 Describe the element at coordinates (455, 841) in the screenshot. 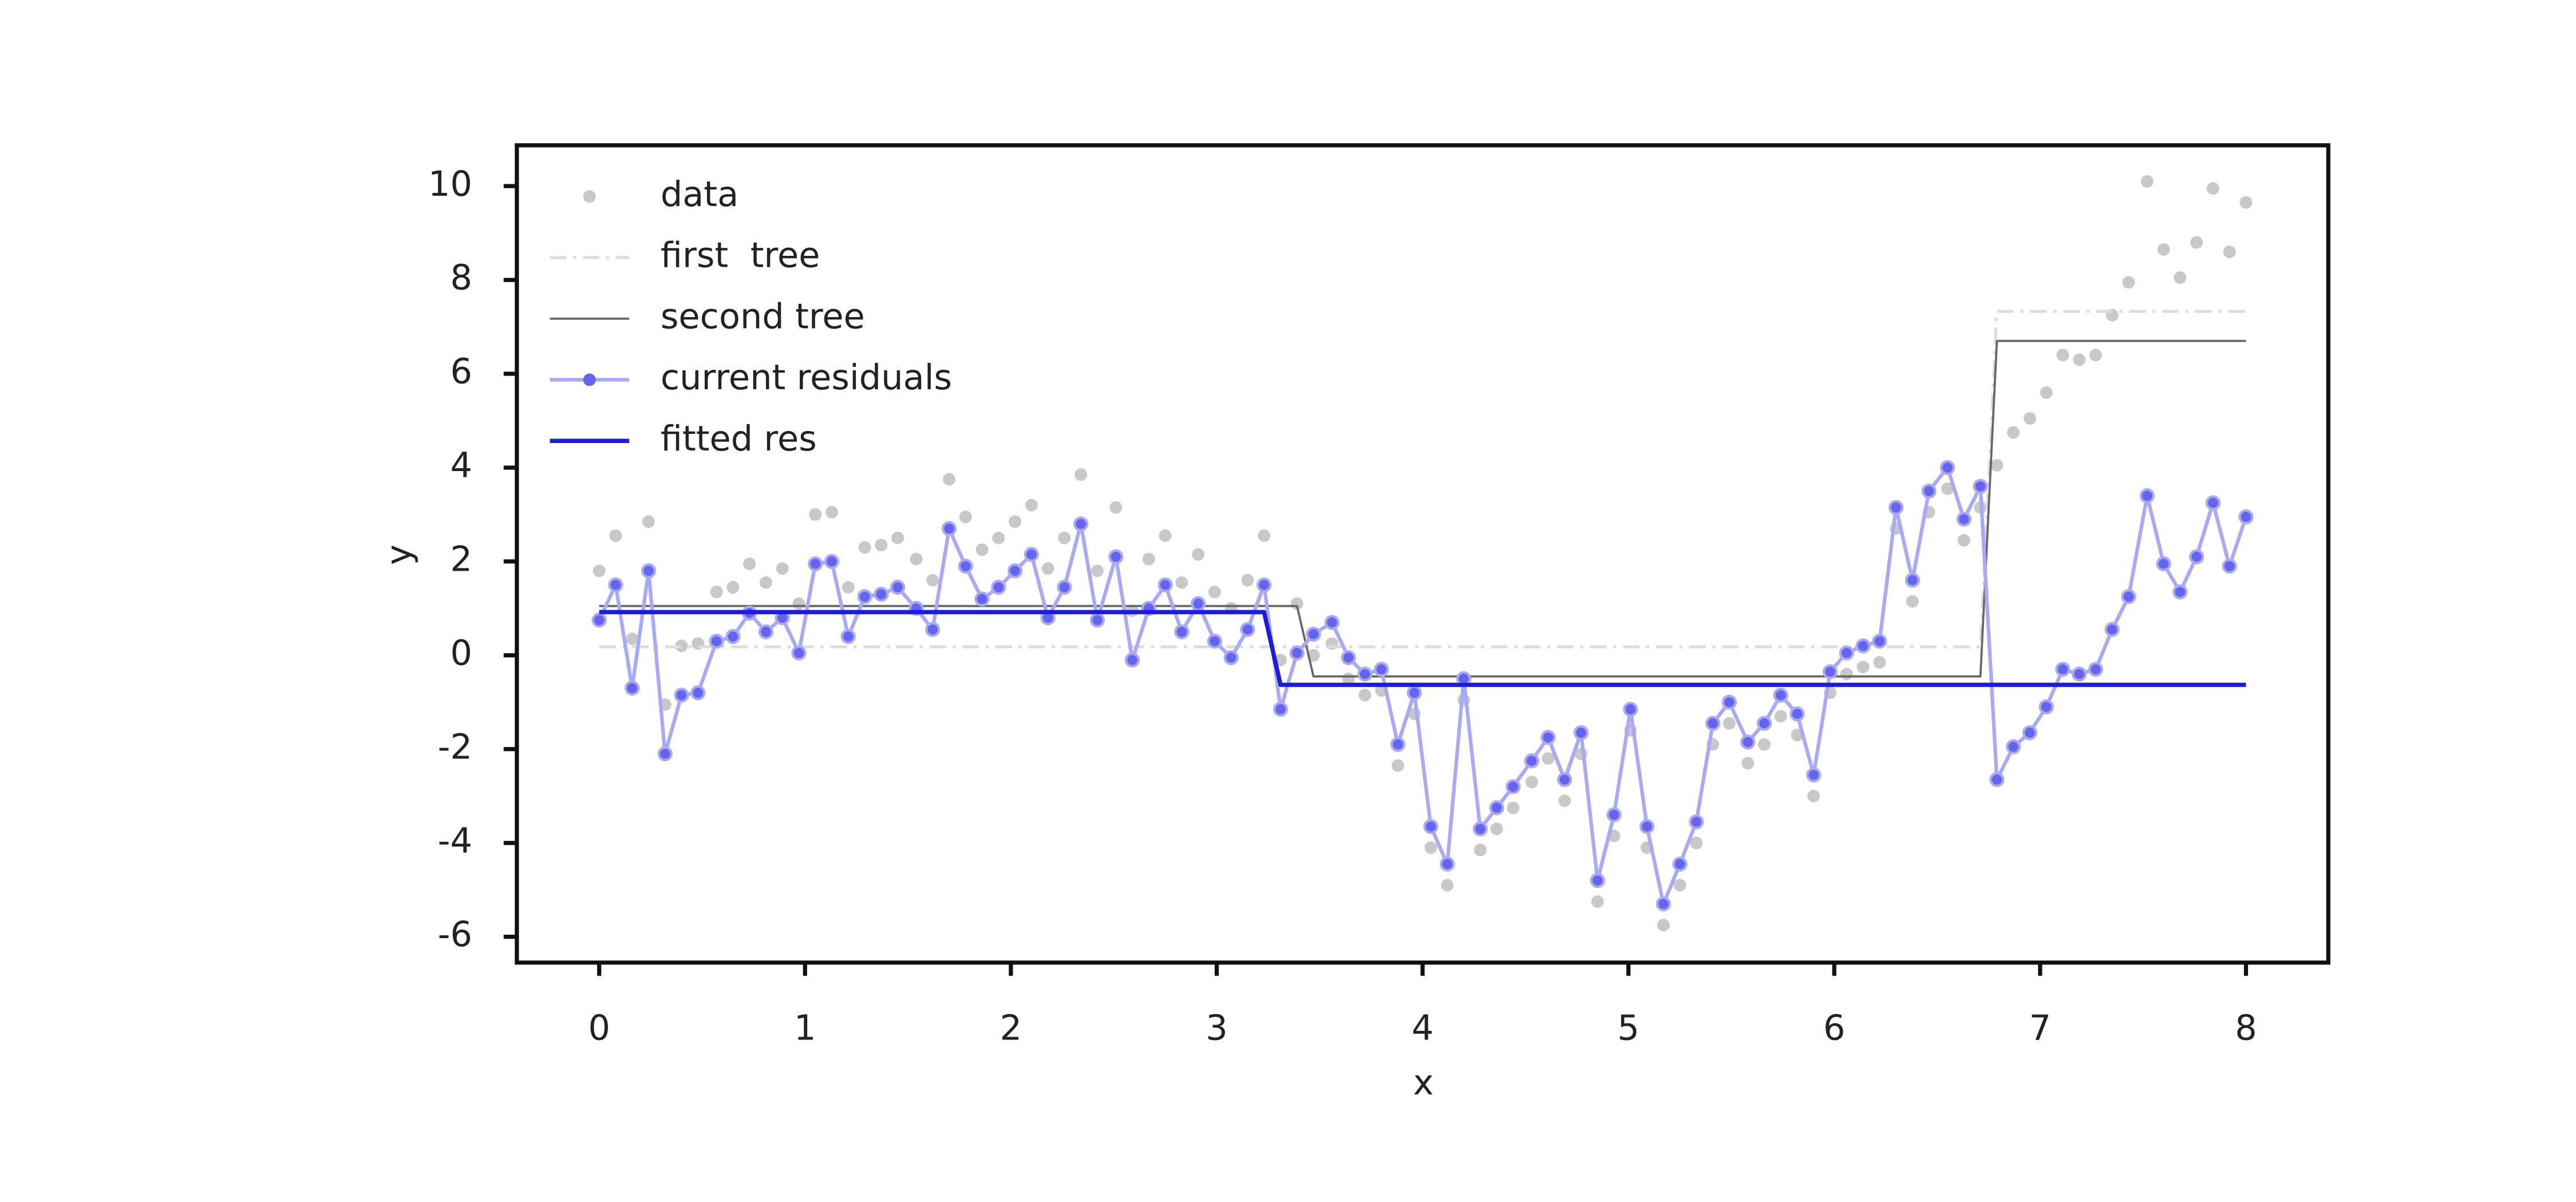

I see `y-tick-label: -4` at that location.